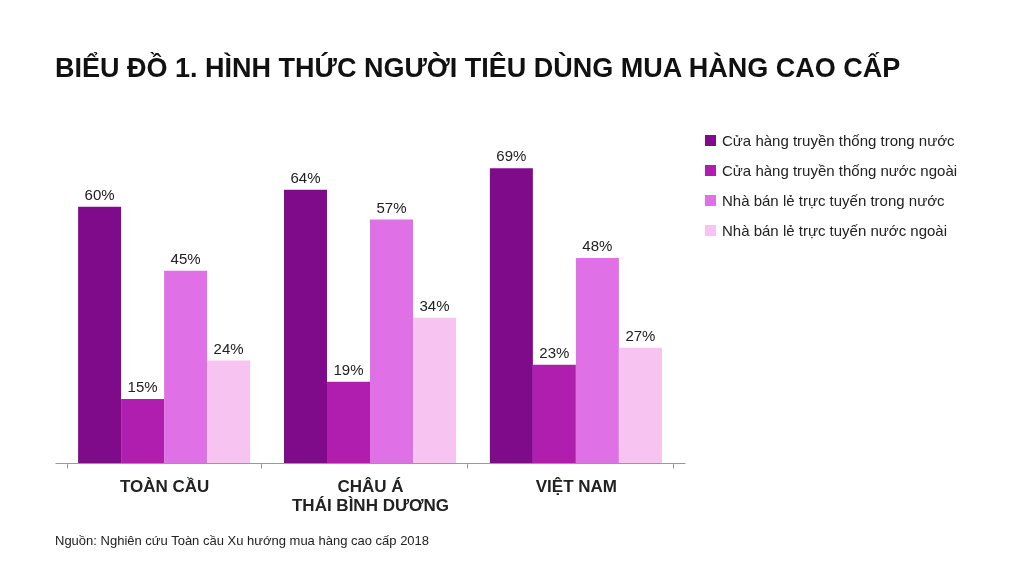 The image size is (1014, 577). What do you see at coordinates (597, 246) in the screenshot?
I see `data-label: 48%` at bounding box center [597, 246].